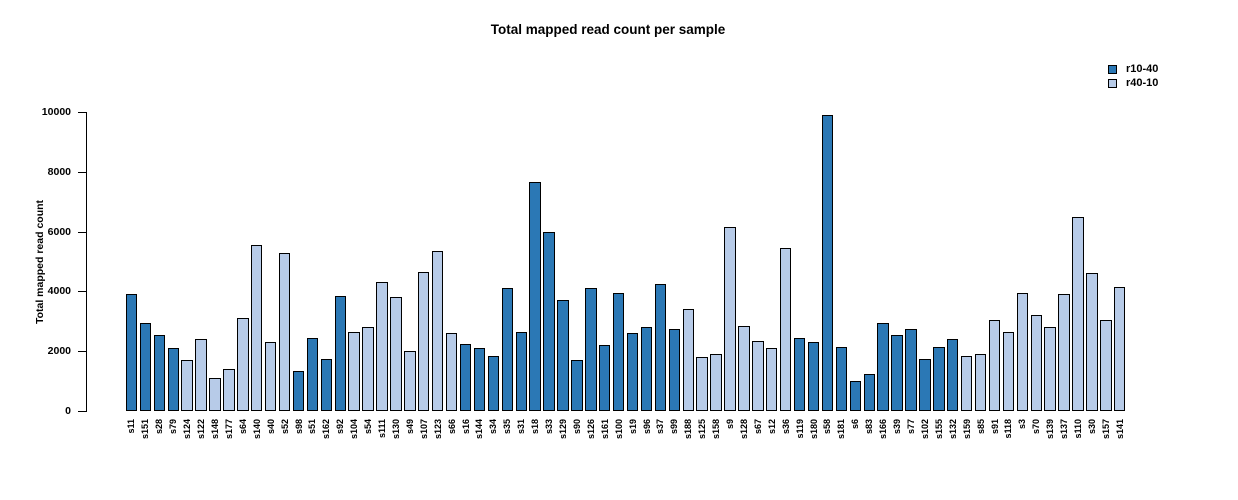  Describe the element at coordinates (68, 411) in the screenshot. I see `y-tick-label: 0` at that location.